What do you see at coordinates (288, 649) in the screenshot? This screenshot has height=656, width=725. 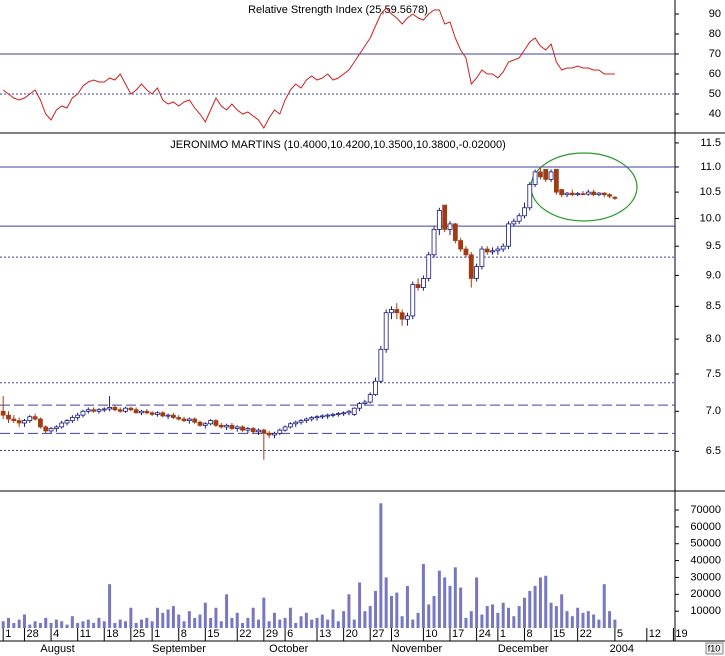 I see `month-label: October` at bounding box center [288, 649].